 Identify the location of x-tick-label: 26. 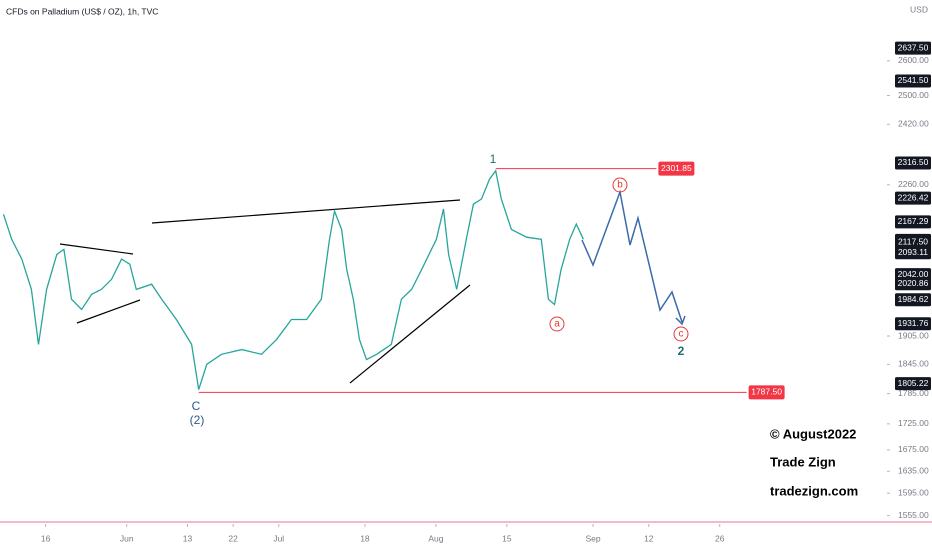
(720, 538).